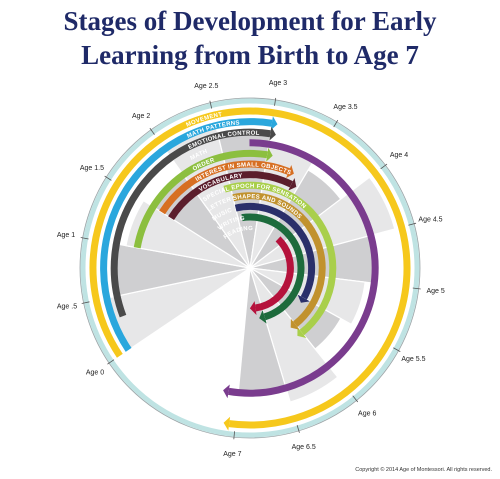 This screenshot has height=479, width=500. What do you see at coordinates (413, 359) in the screenshot?
I see `age-label: Age 5.5` at bounding box center [413, 359].